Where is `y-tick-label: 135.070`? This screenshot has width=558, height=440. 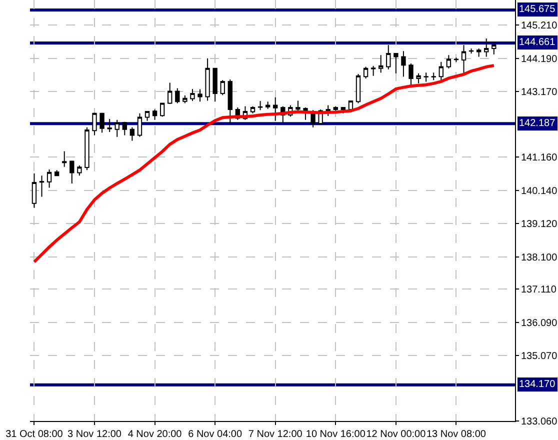
y-tick-label: 135.070 is located at coordinates (539, 356).